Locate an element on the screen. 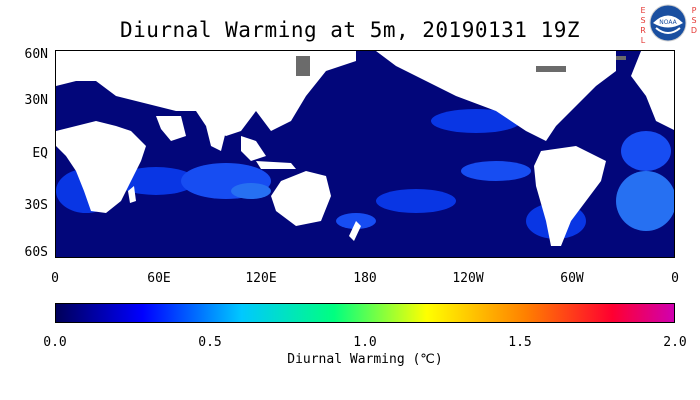 This screenshot has width=700, height=400. colorbar-label: Diurnal Warming (℃) is located at coordinates (365, 359).